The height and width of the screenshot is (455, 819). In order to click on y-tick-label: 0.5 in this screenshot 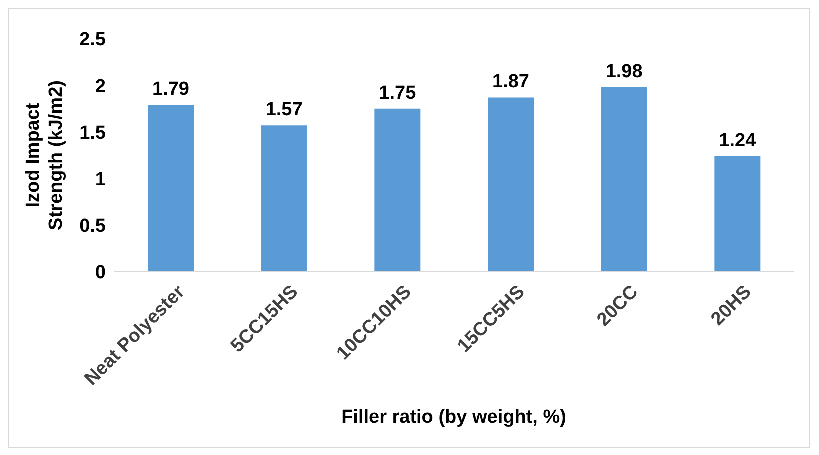, I will do `click(93, 227)`.